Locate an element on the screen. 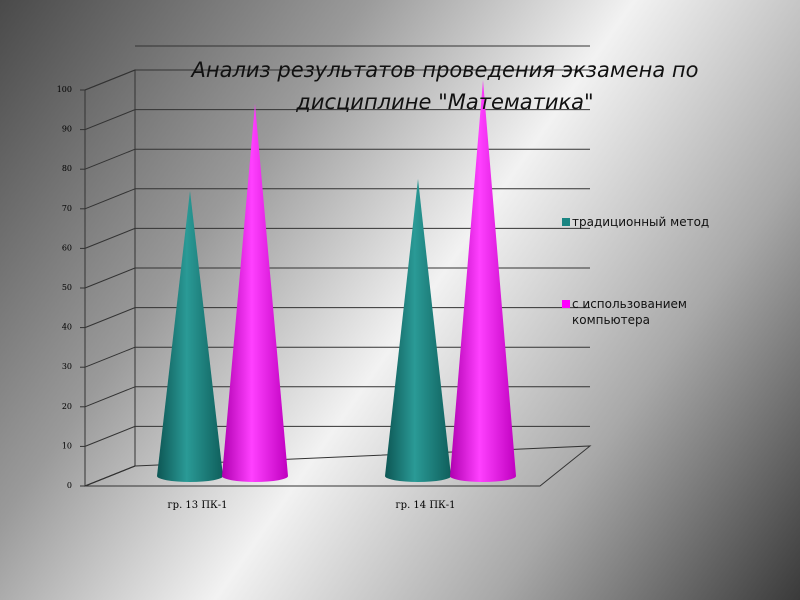 The width and height of the screenshot is (800, 600). y-tick-label: 50 is located at coordinates (67, 287).